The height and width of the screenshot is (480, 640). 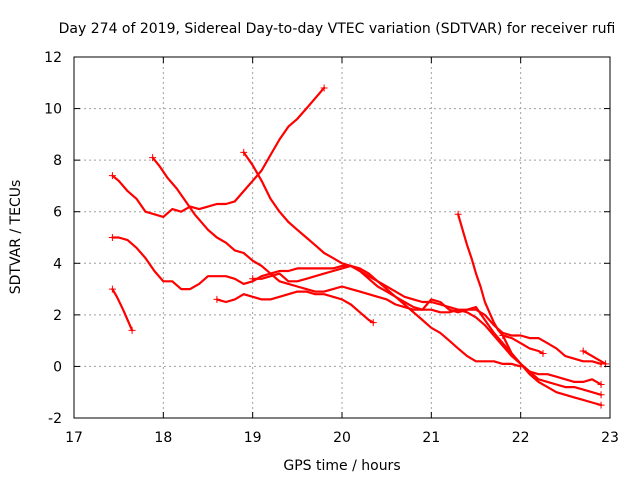 I want to click on x-axis-label: GPS time / hours, so click(x=341, y=466).